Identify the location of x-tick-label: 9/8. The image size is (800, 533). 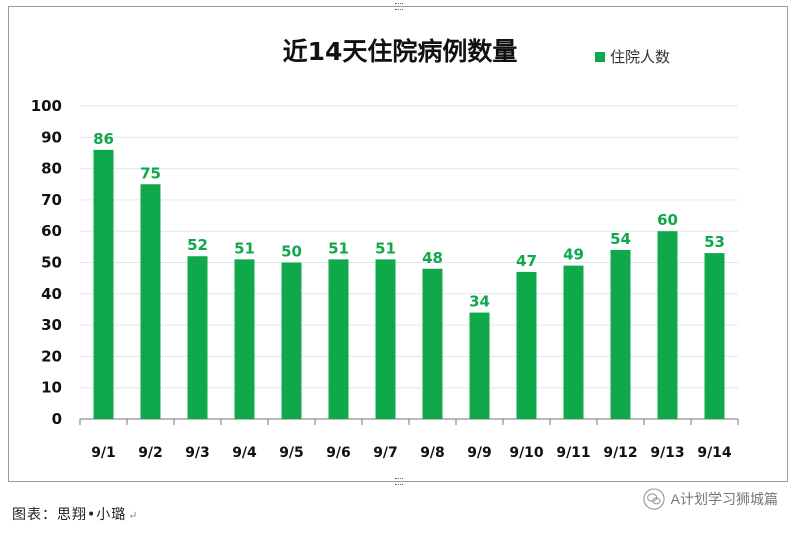
(432, 453).